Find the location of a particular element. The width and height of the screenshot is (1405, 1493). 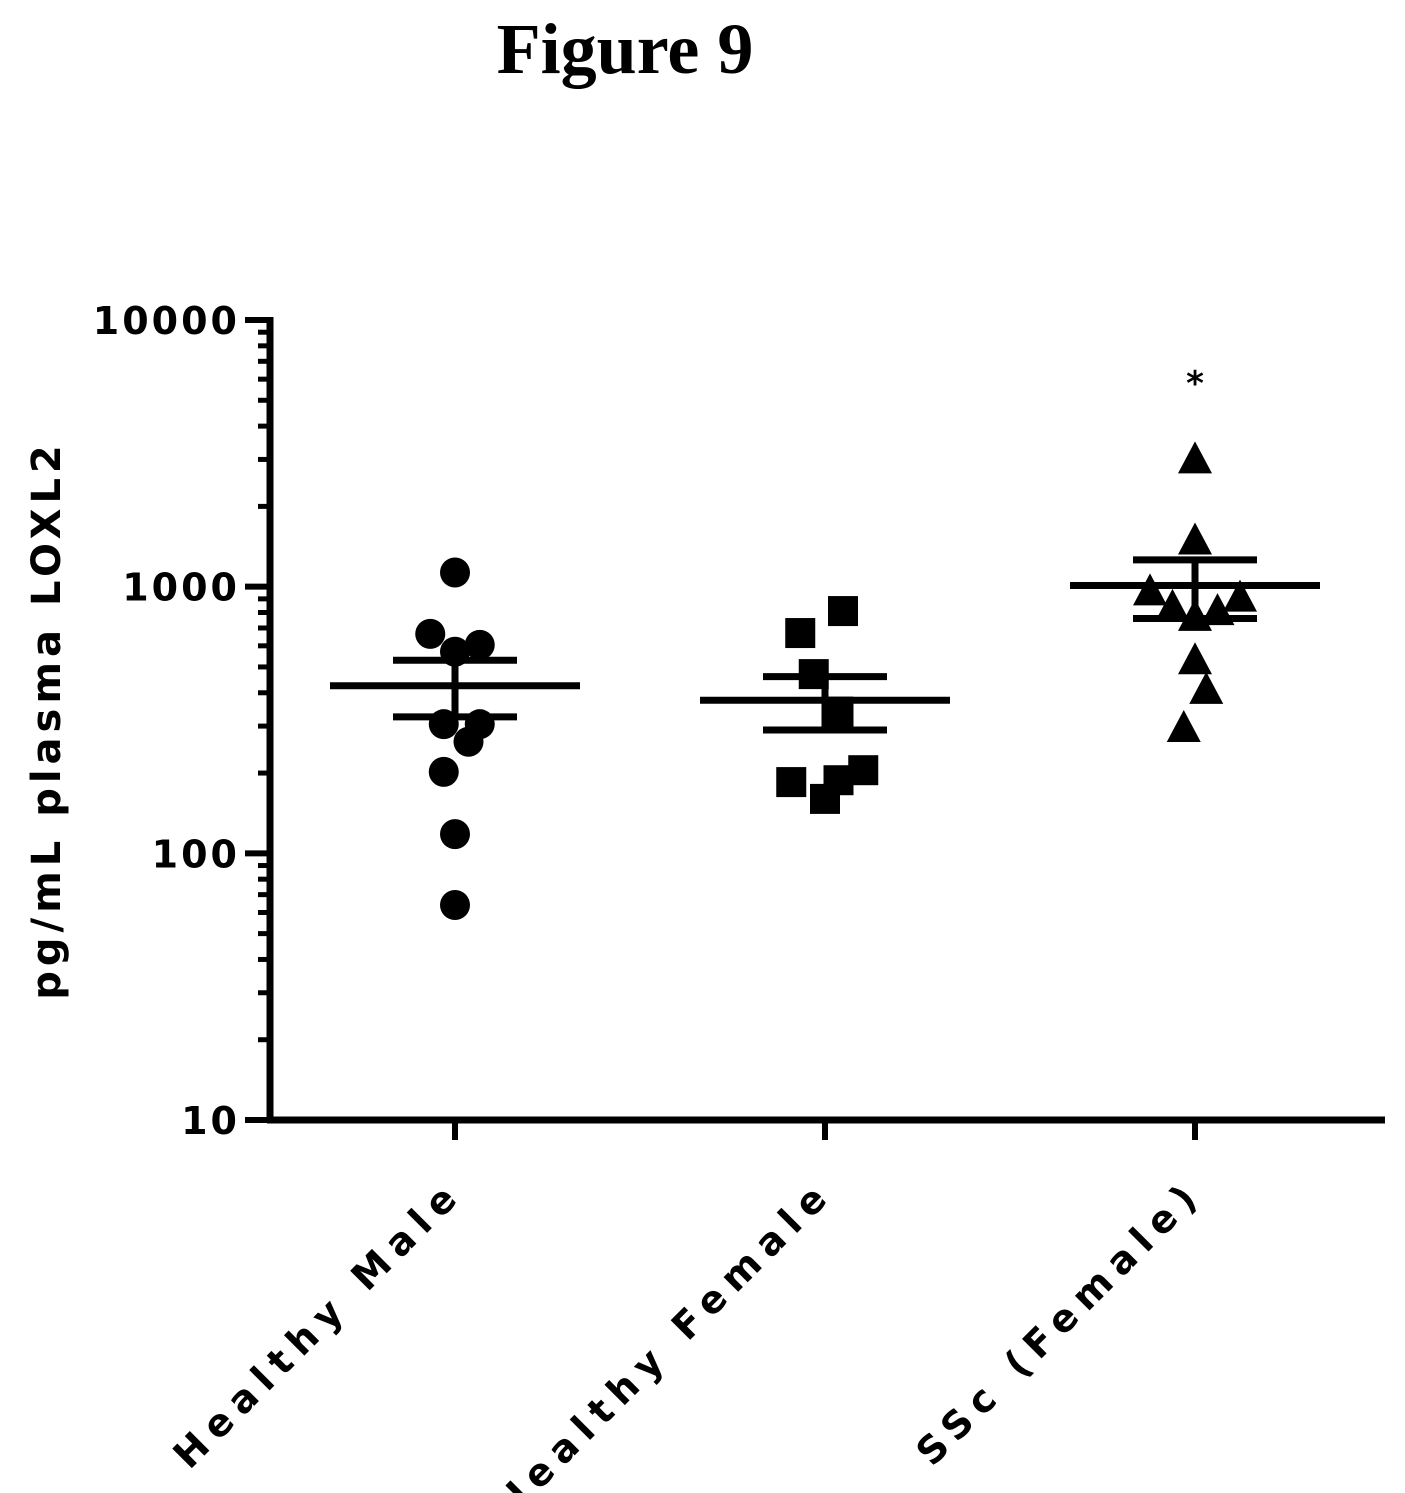

x-category-label: Healthy Male is located at coordinates (318, 1323).